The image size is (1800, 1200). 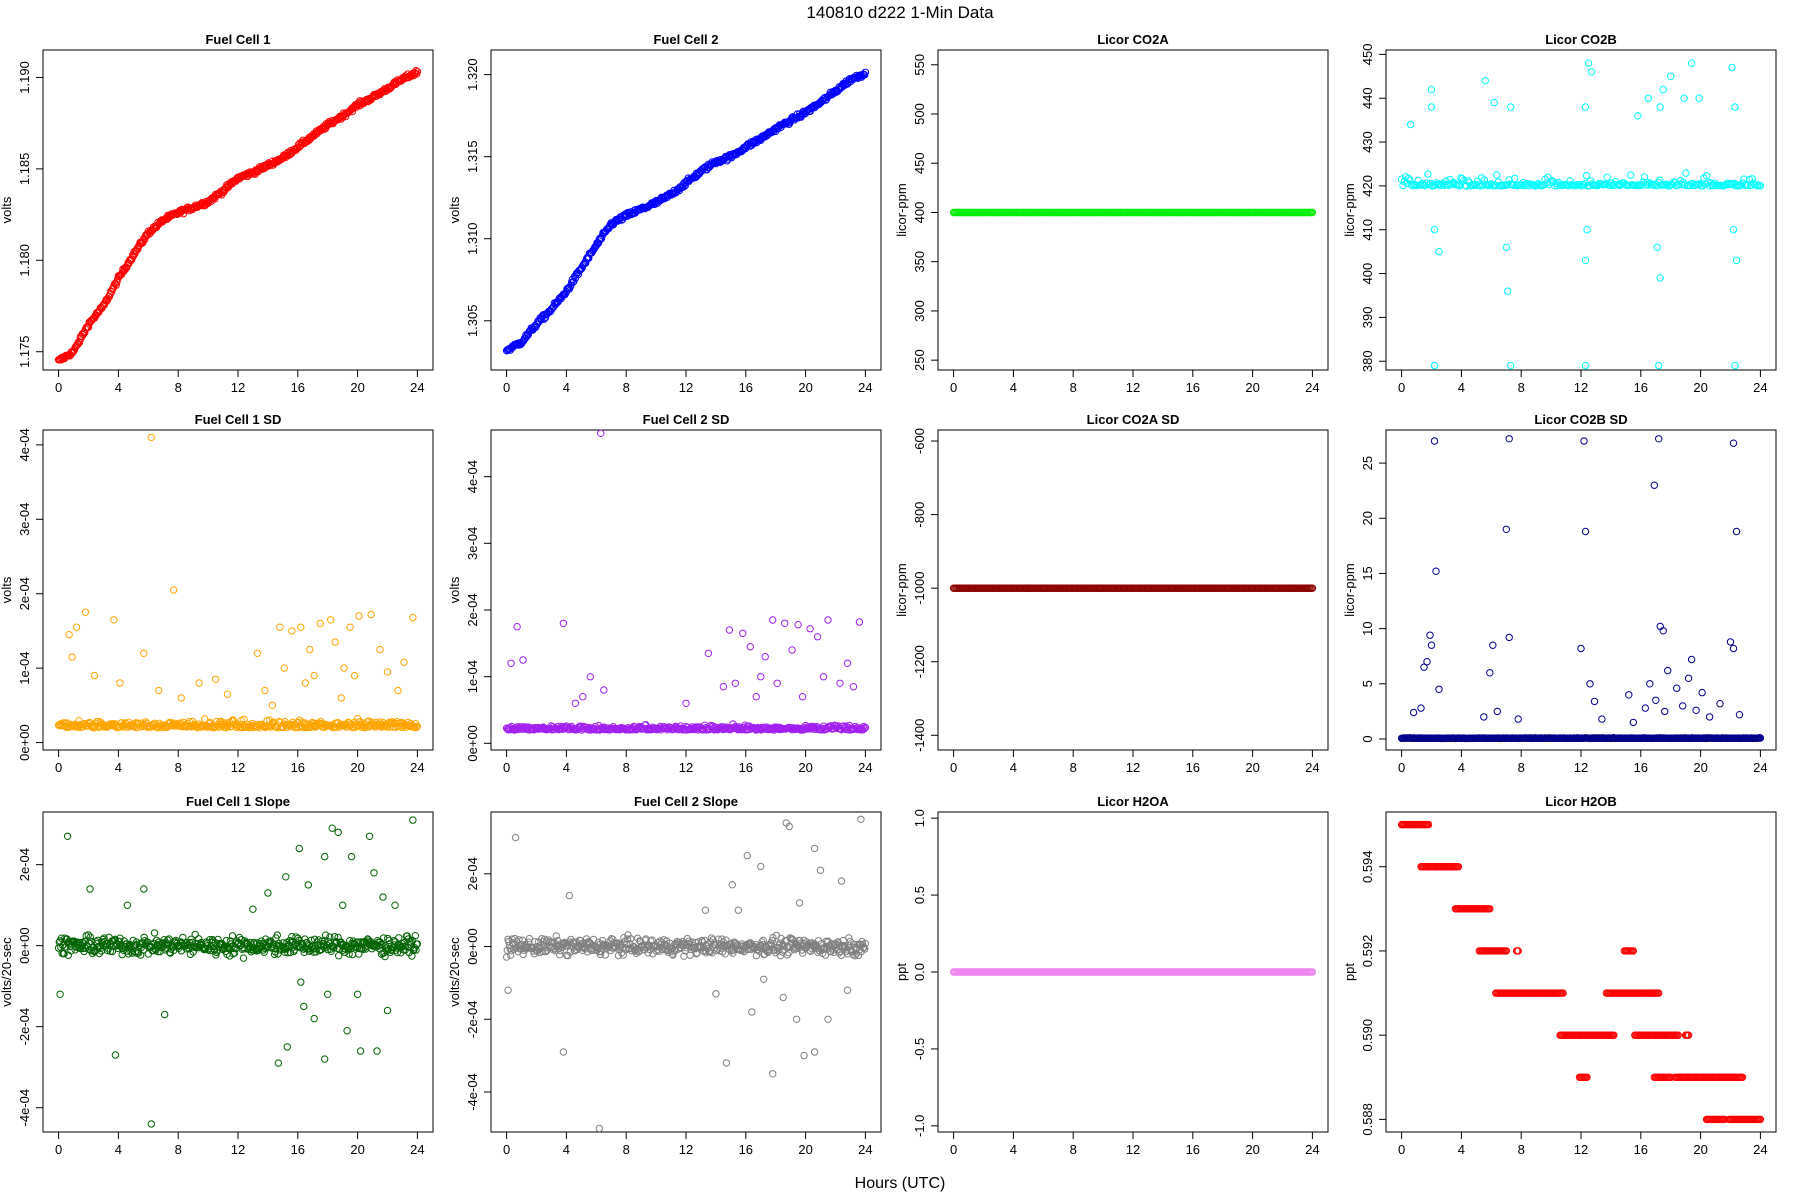 I want to click on y-tick-label: 20, so click(x=1367, y=518).